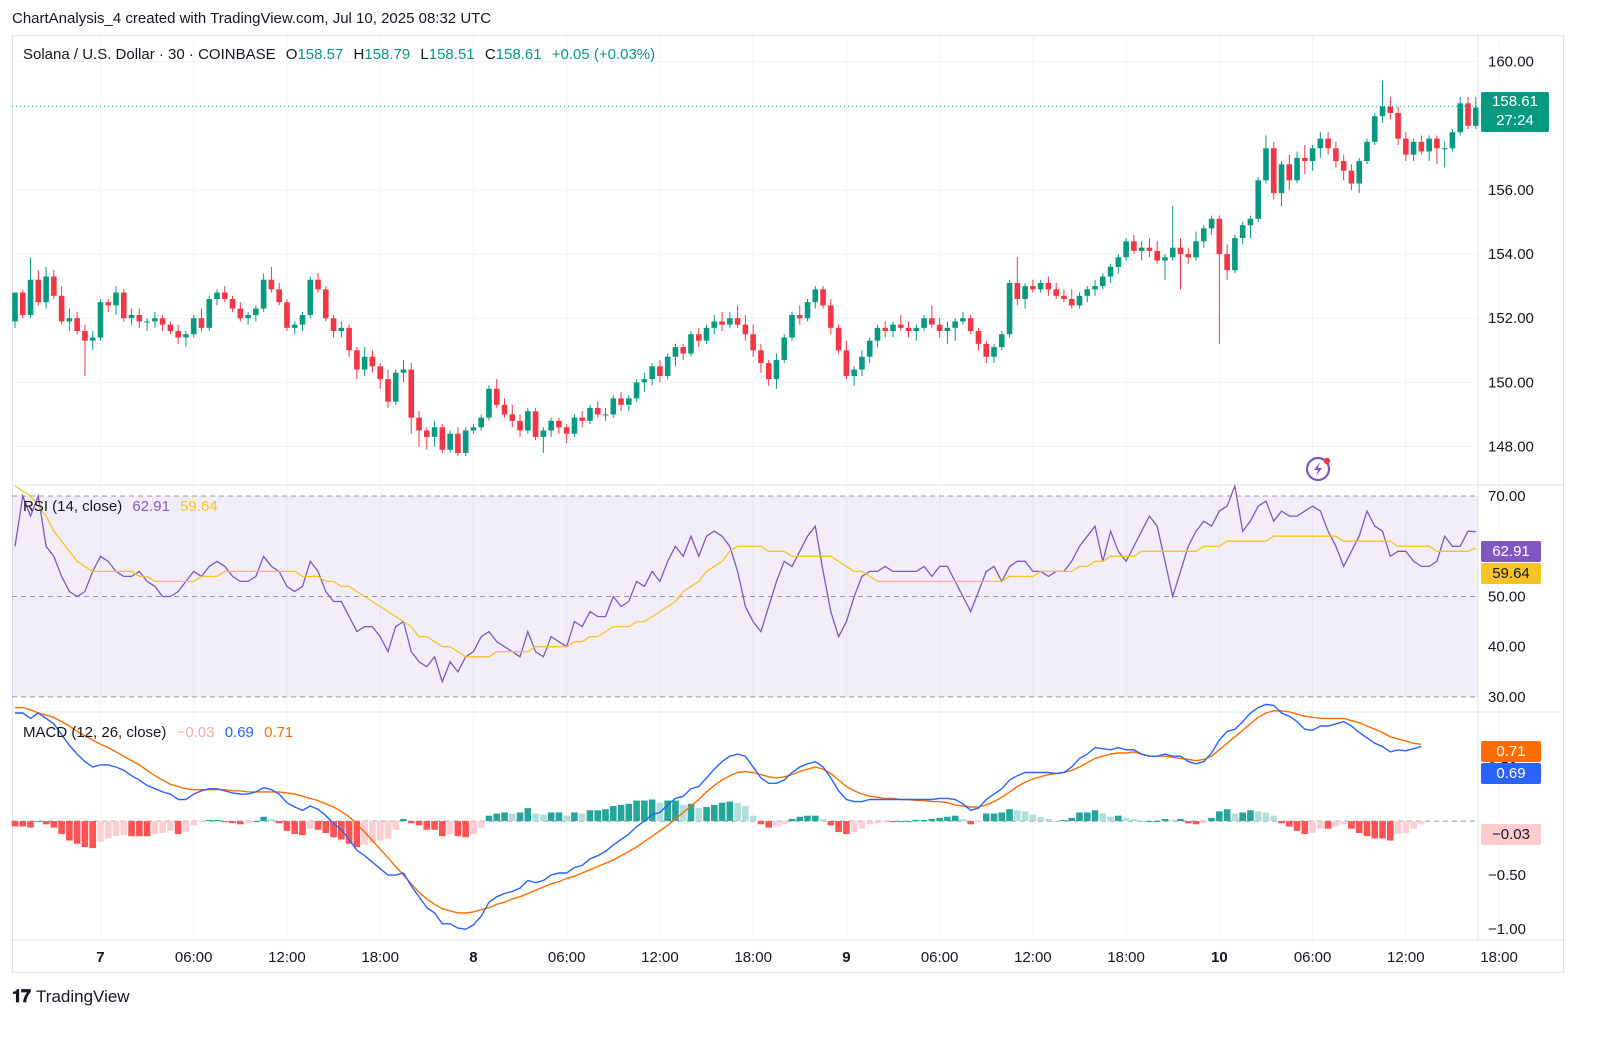  I want to click on macd-hist-value: −0.03, so click(195, 732).